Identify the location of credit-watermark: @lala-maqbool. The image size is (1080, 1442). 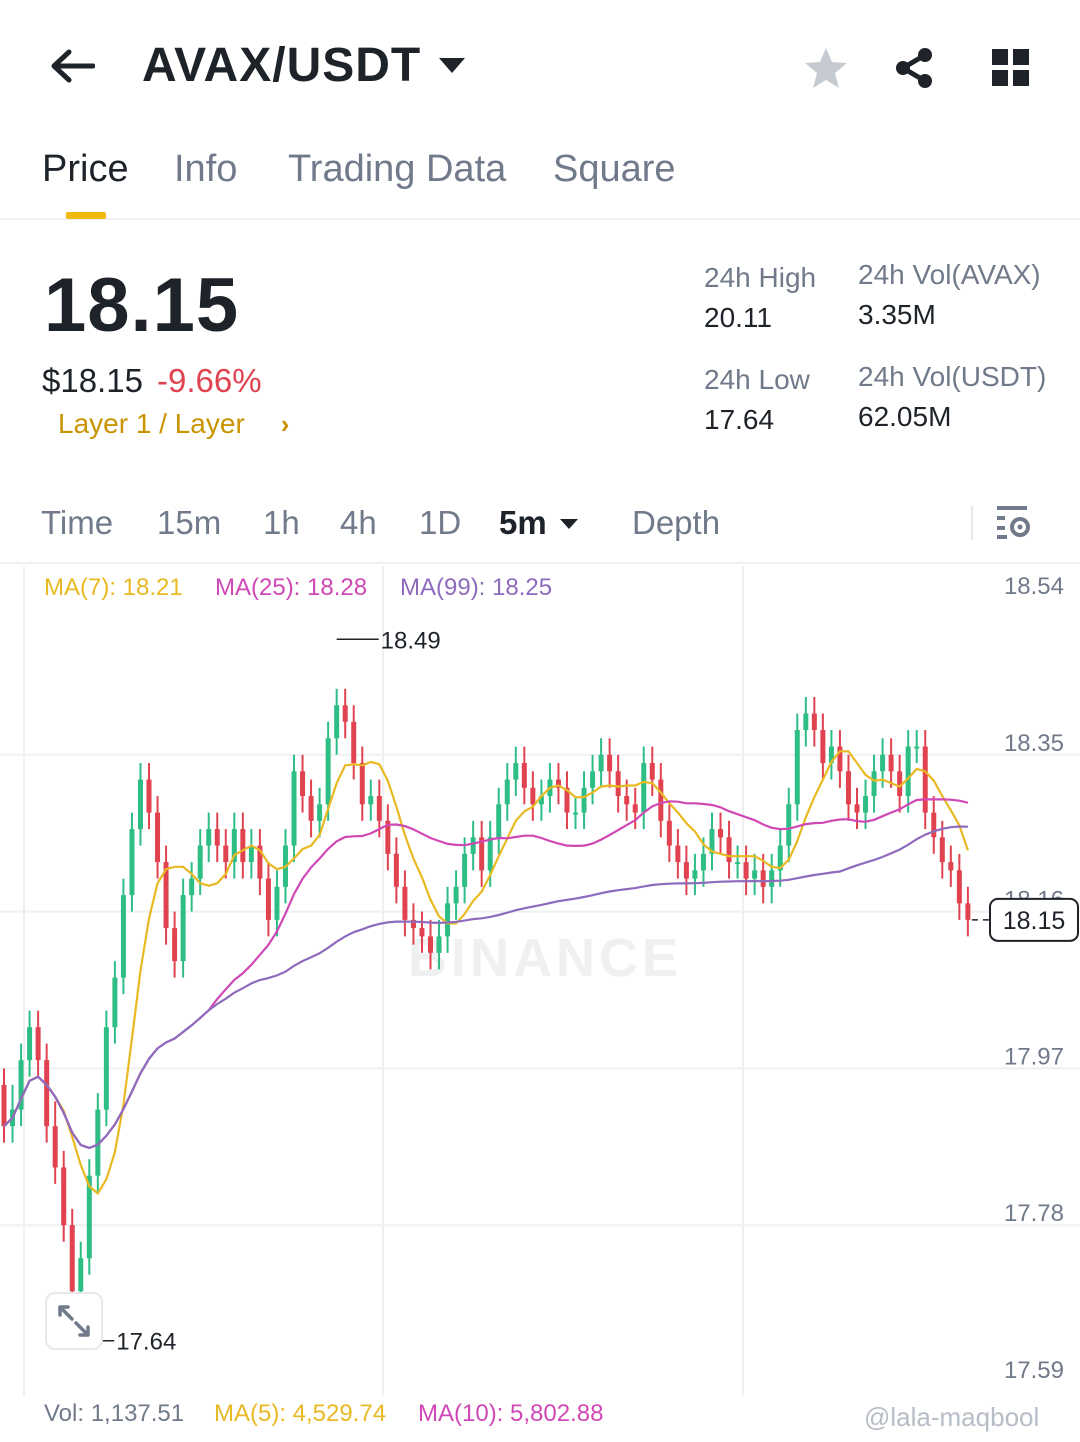
(952, 1417).